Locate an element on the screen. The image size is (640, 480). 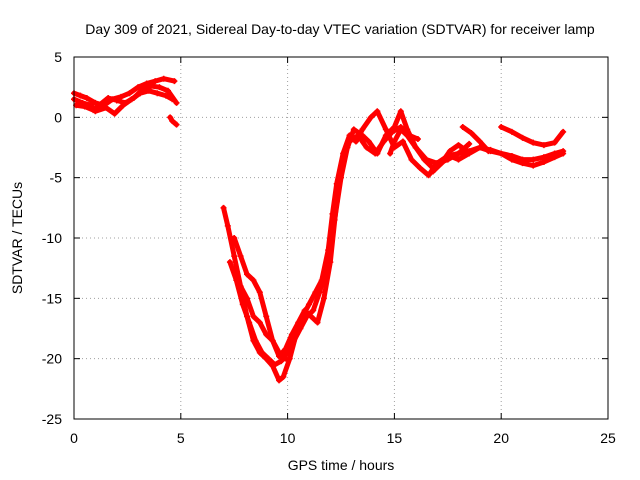
x-tick-label: 20 is located at coordinates (501, 438).